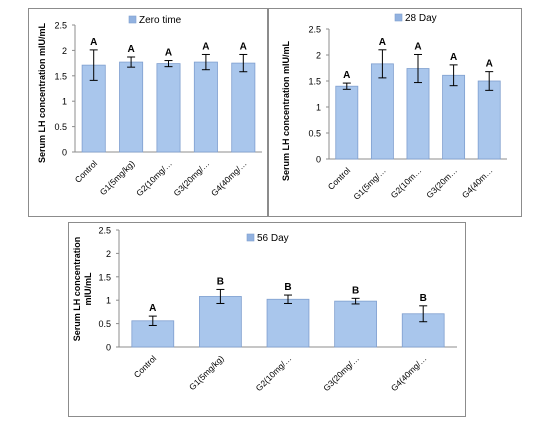 The image size is (534, 421). I want to click on legend-label: 56 Day, so click(273, 238).